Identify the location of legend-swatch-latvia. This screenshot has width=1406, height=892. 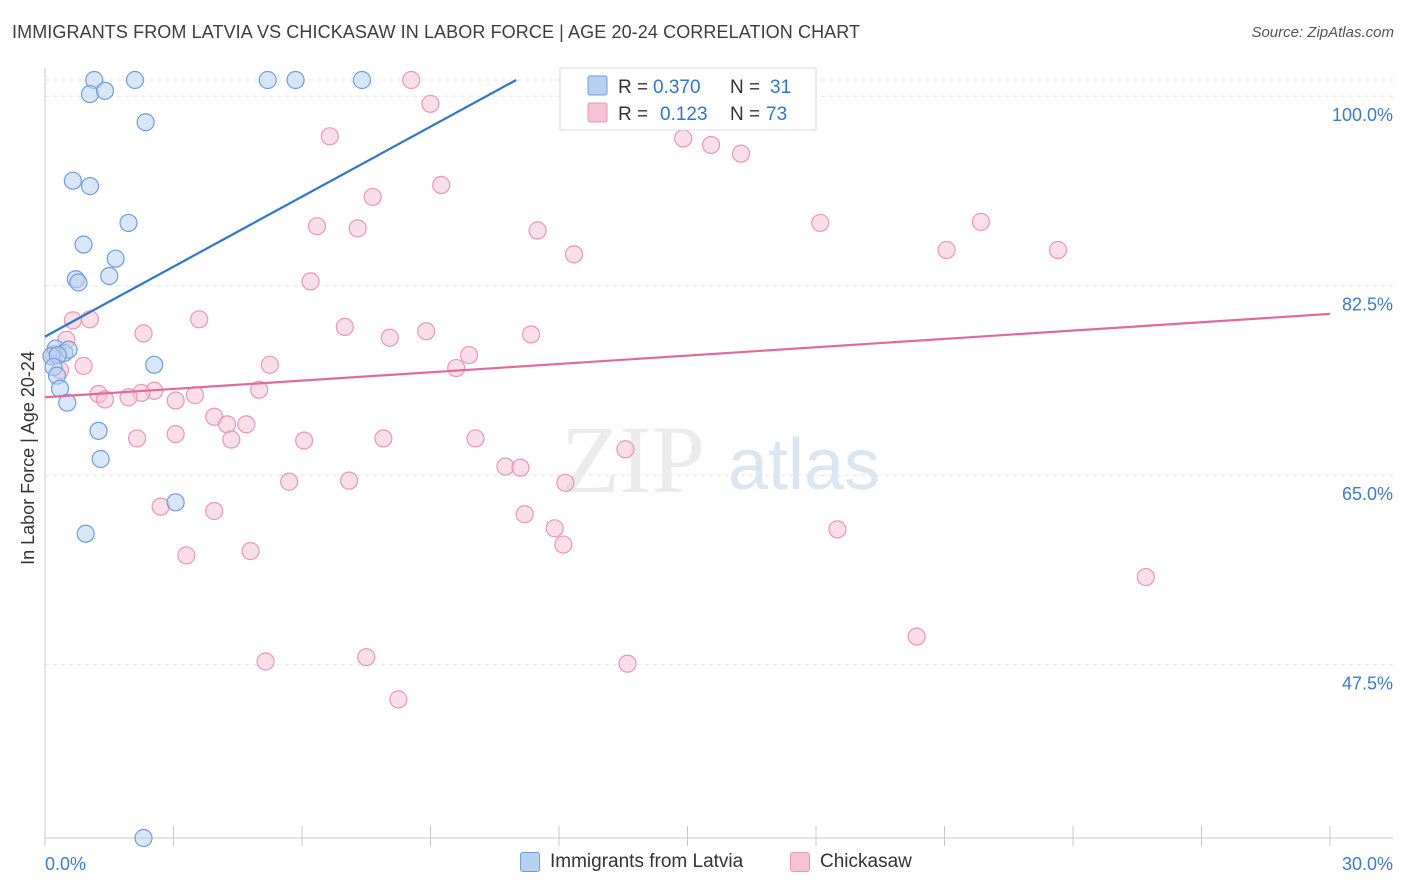
(530, 862).